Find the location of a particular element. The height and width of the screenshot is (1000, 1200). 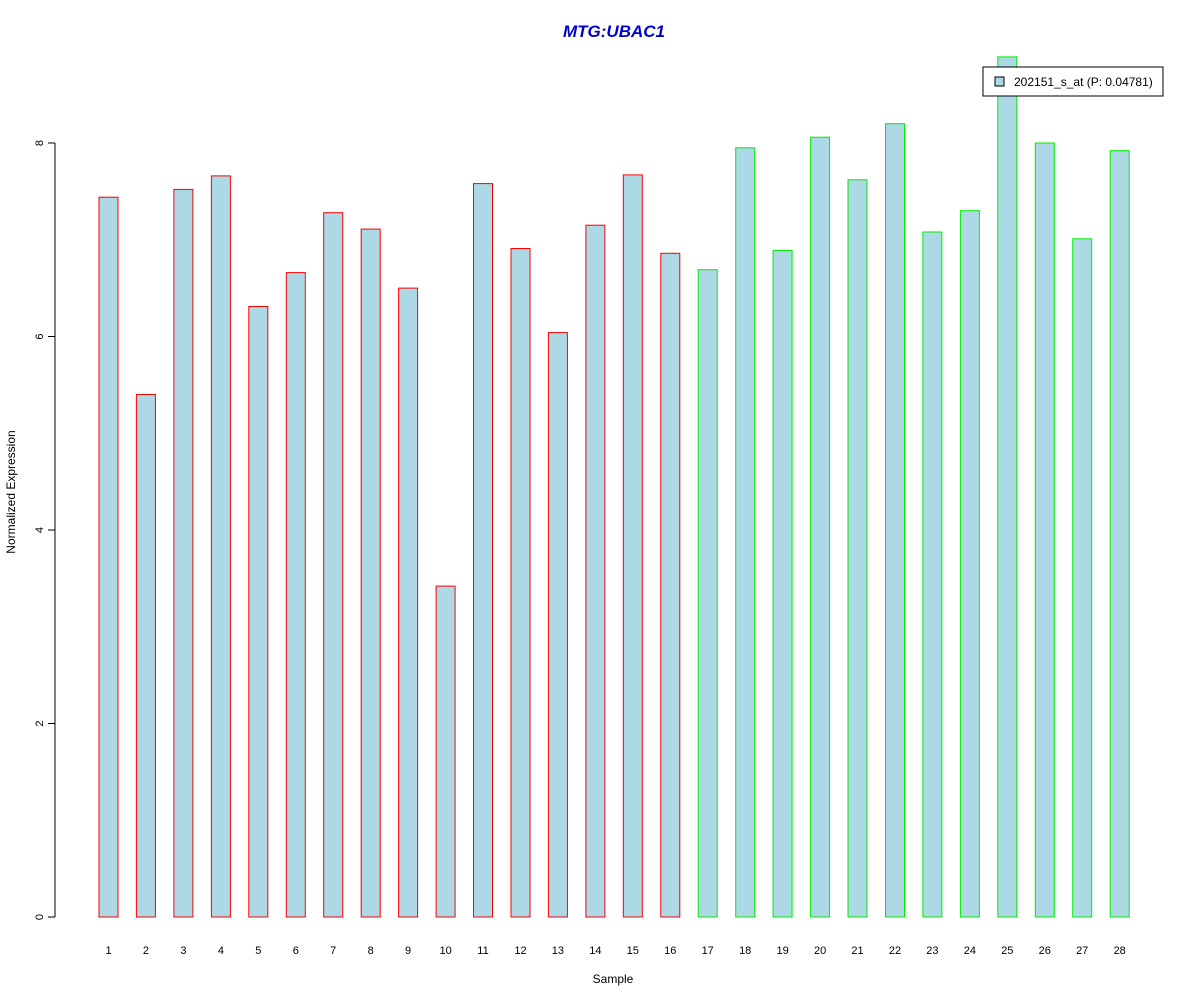

x-tick-label: 14 is located at coordinates (595, 951).